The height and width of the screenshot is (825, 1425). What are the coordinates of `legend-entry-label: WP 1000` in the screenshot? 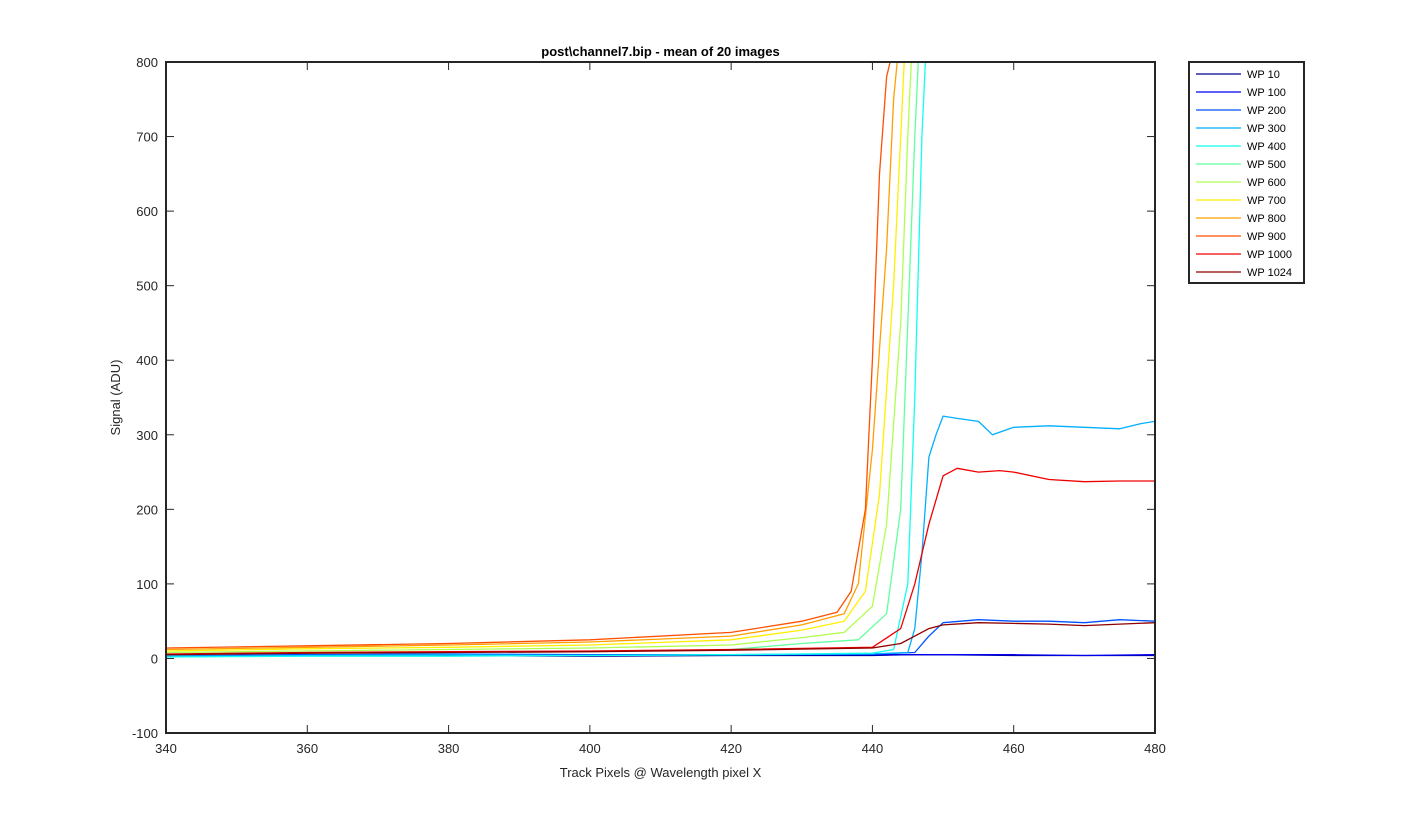 It's located at (1269, 255).